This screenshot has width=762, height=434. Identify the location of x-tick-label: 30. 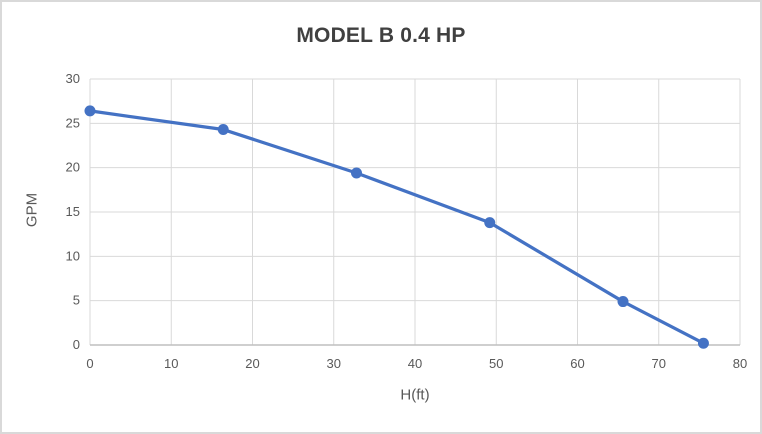
(334, 363).